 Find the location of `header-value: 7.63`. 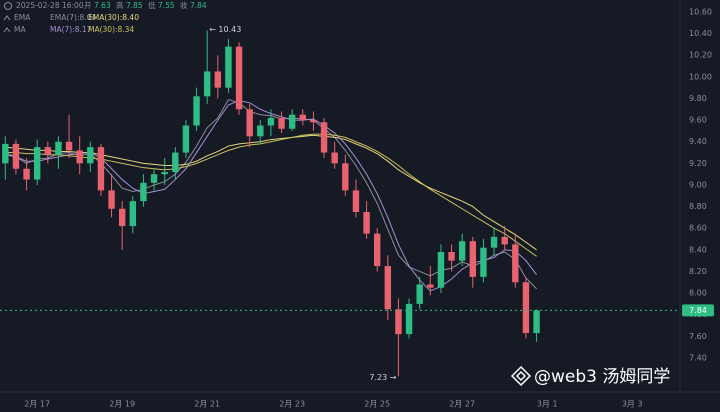

header-value: 7.63 is located at coordinates (102, 5).